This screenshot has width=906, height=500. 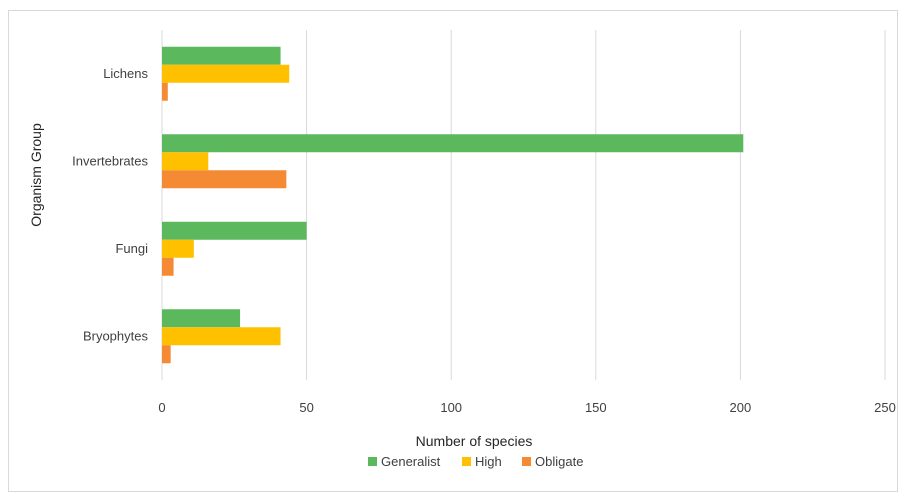 What do you see at coordinates (526, 461) in the screenshot?
I see `legend-swatch-obligate` at bounding box center [526, 461].